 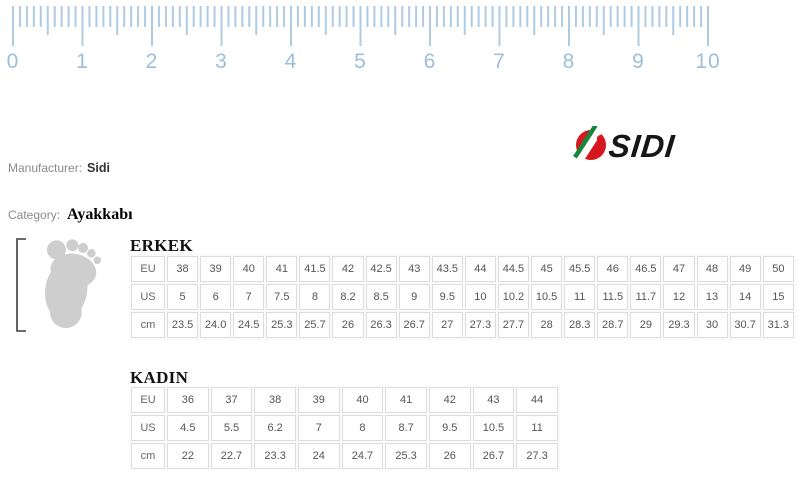 What do you see at coordinates (360, 61) in the screenshot?
I see `ruler-number: 5` at bounding box center [360, 61].